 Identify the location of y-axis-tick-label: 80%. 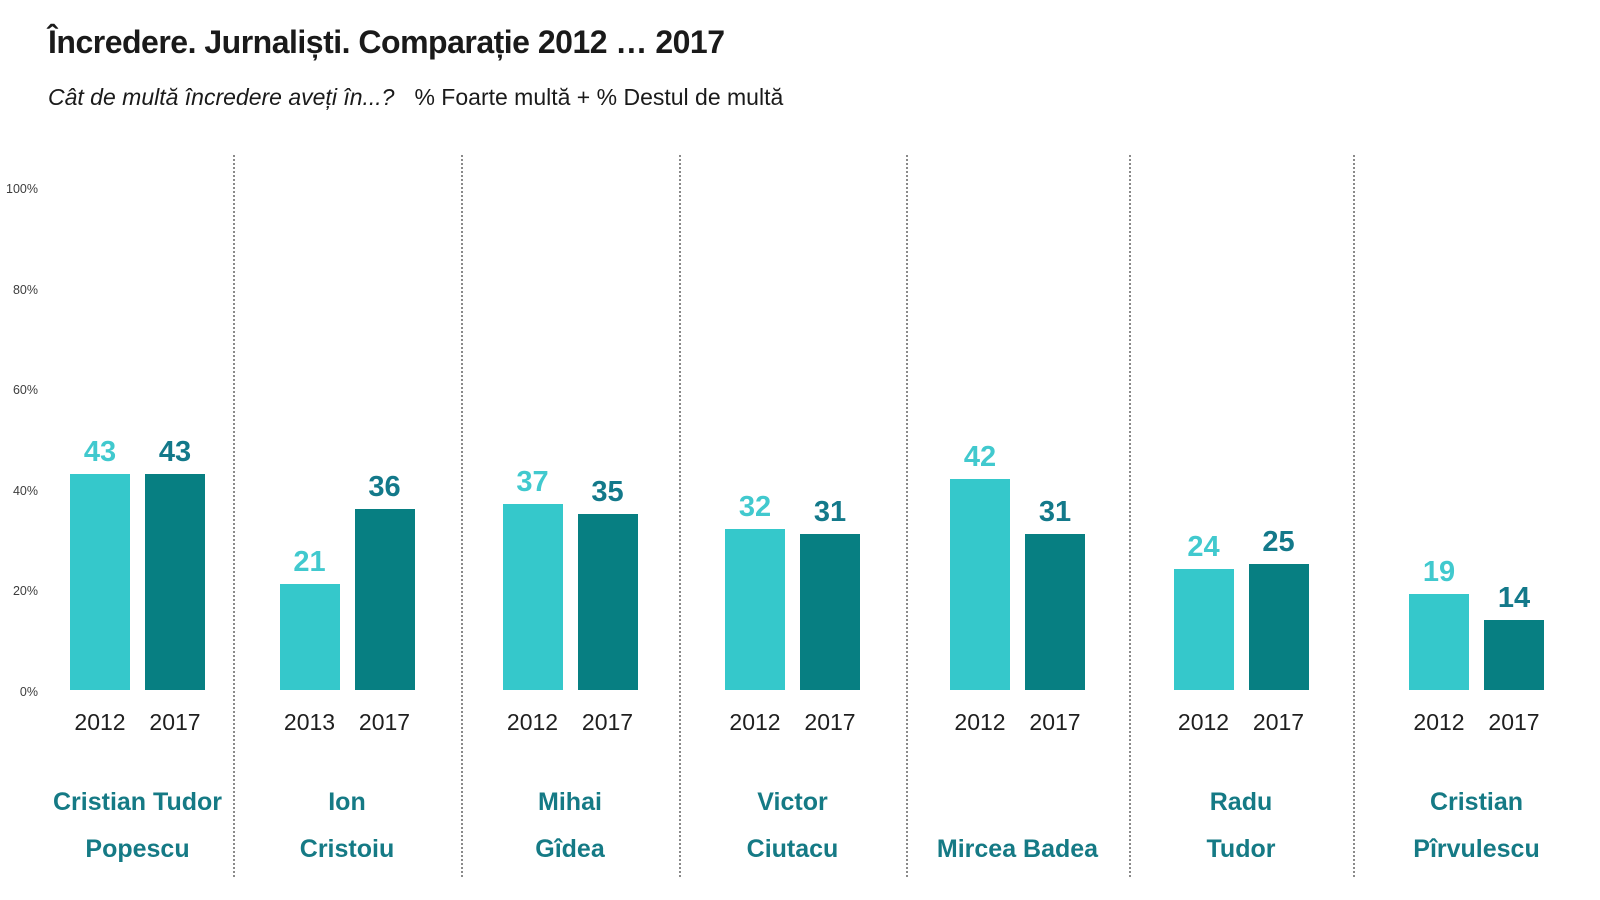
(25, 289).